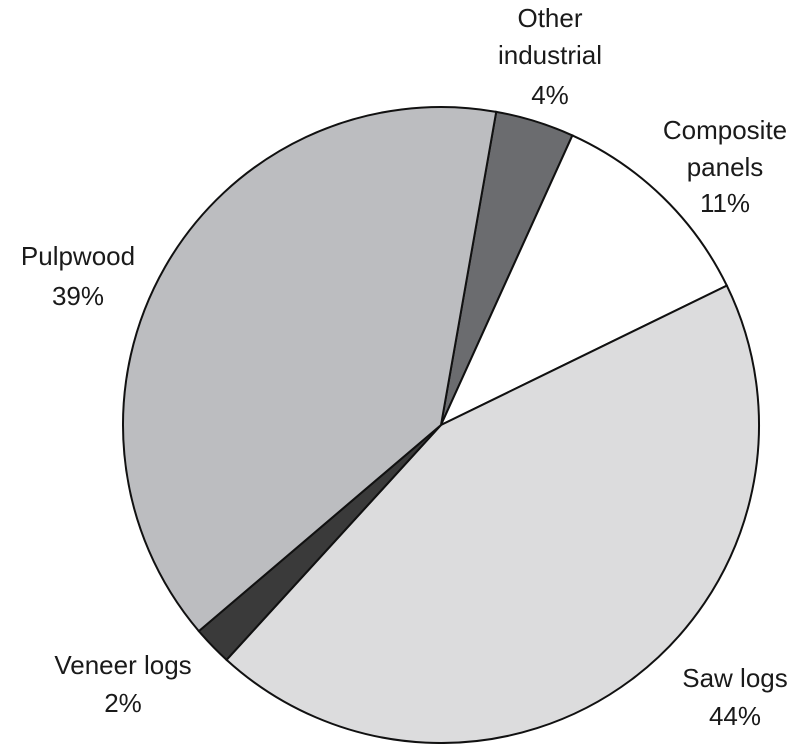  What do you see at coordinates (78, 256) in the screenshot?
I see `slice-label: Pulpwood` at bounding box center [78, 256].